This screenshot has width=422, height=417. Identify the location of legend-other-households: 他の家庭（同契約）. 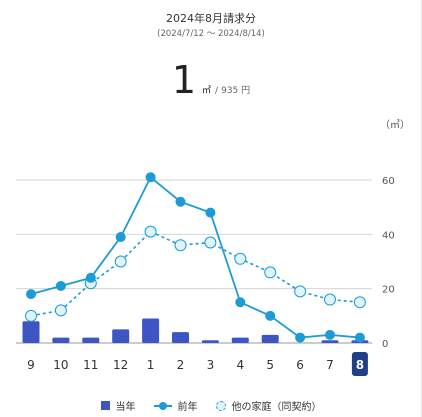
(268, 405).